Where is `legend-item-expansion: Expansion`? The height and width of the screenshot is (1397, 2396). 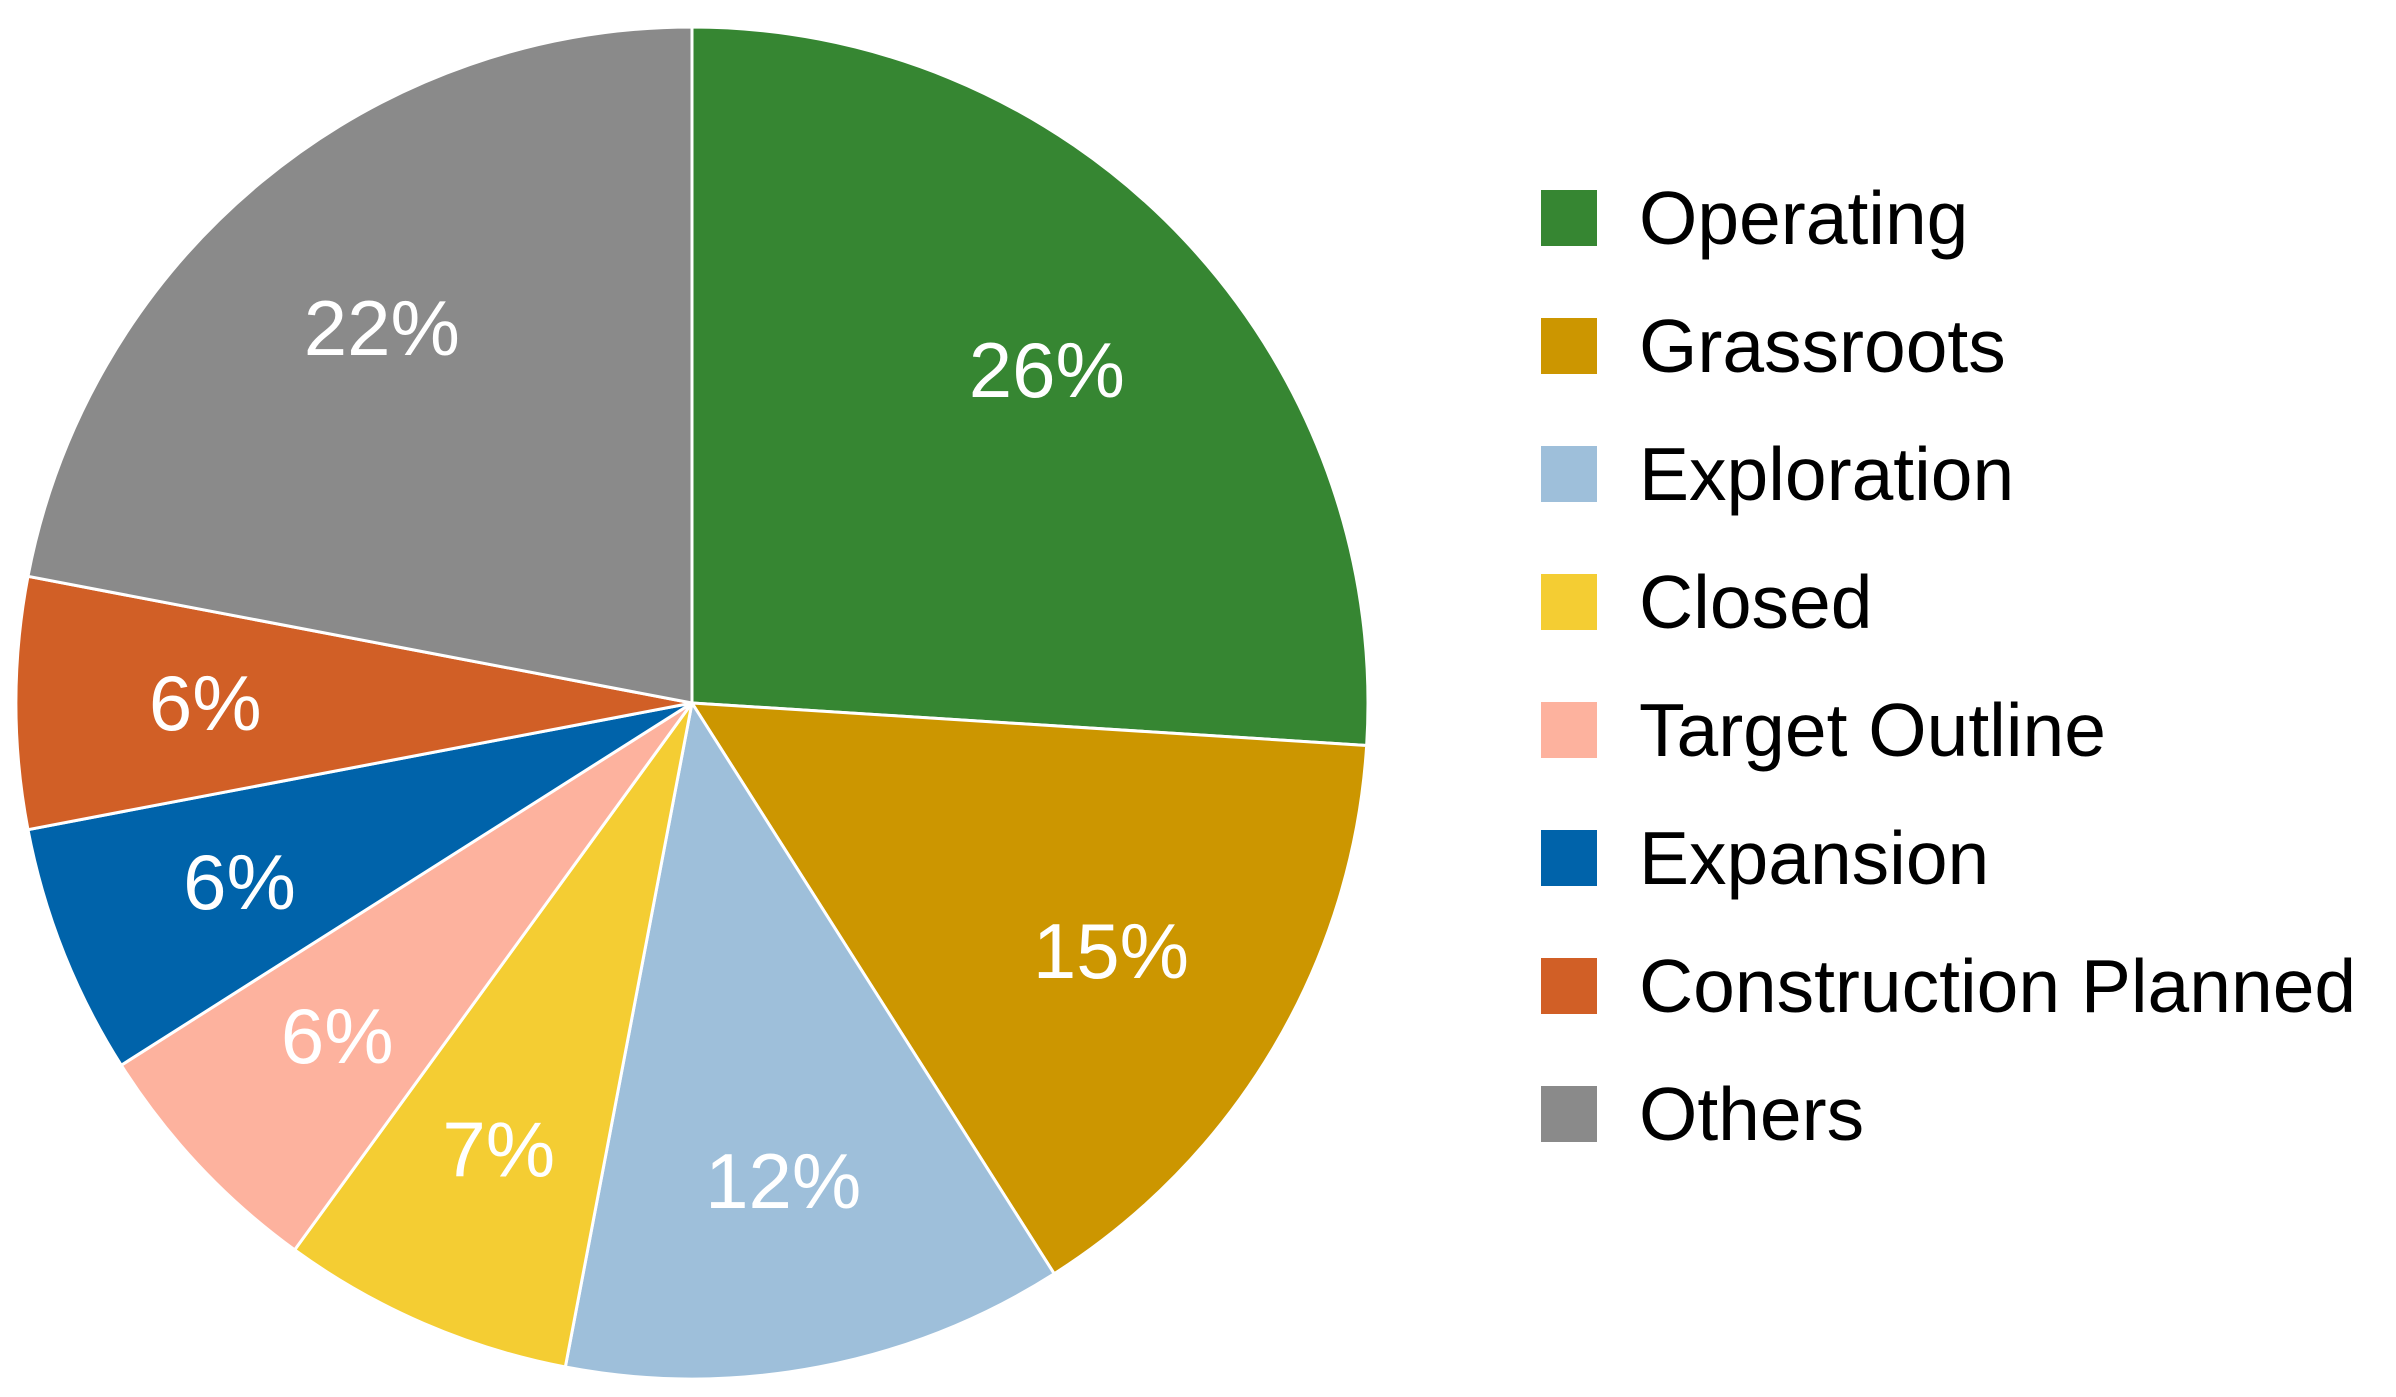 legend-item-expansion: Expansion is located at coordinates (1765, 858).